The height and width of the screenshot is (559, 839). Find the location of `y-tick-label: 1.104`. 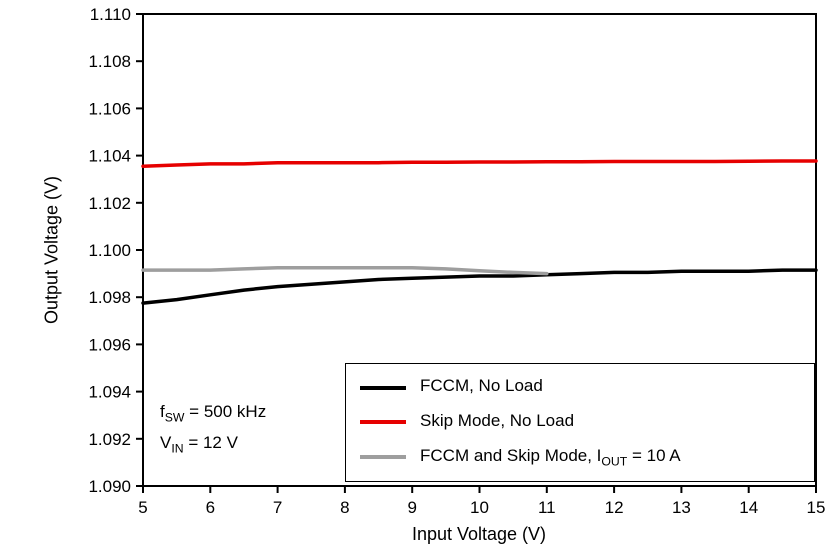

y-tick-label: 1.104 is located at coordinates (109, 156).